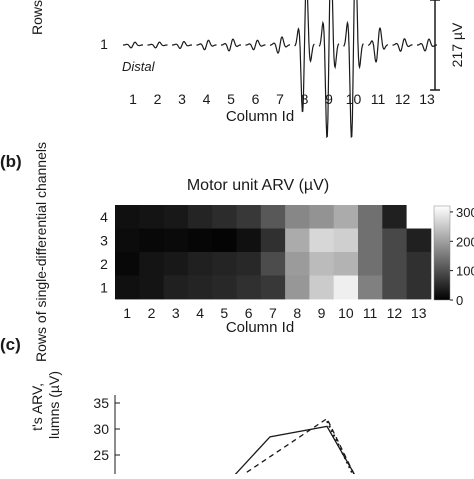  Describe the element at coordinates (457, 44) in the screenshot. I see `amplitude-scale-bar-label: 217 µV` at that location.